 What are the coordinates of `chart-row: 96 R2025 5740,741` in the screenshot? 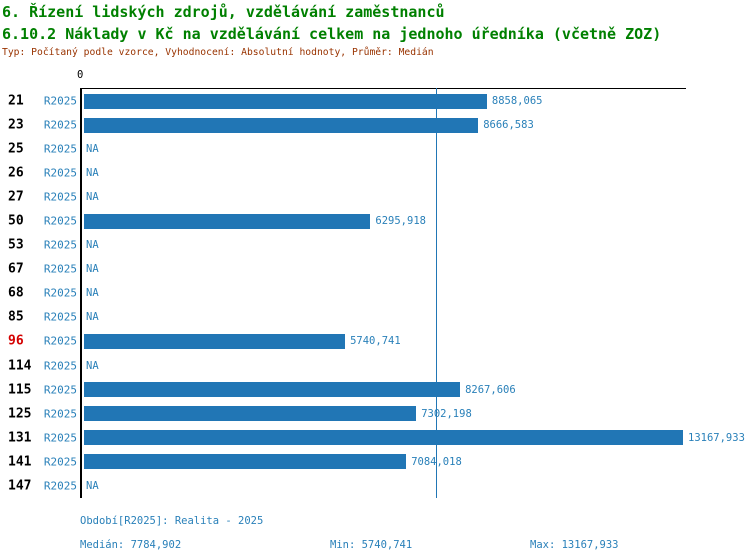 It's located at (375, 341).